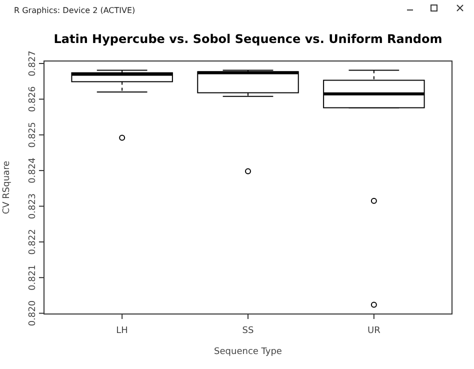 This screenshot has height=369, width=474. What do you see at coordinates (33, 277) in the screenshot?
I see `y-tick-label: 0.821` at bounding box center [33, 277].